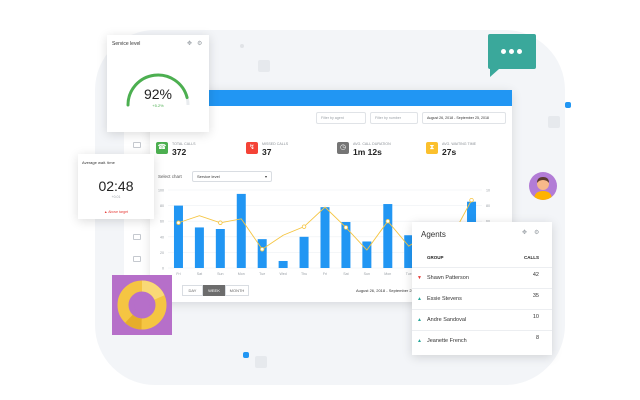 Image resolution: width=640 pixels, height=400 pixels. I want to click on chat-bubble-tail, so click(494, 73).